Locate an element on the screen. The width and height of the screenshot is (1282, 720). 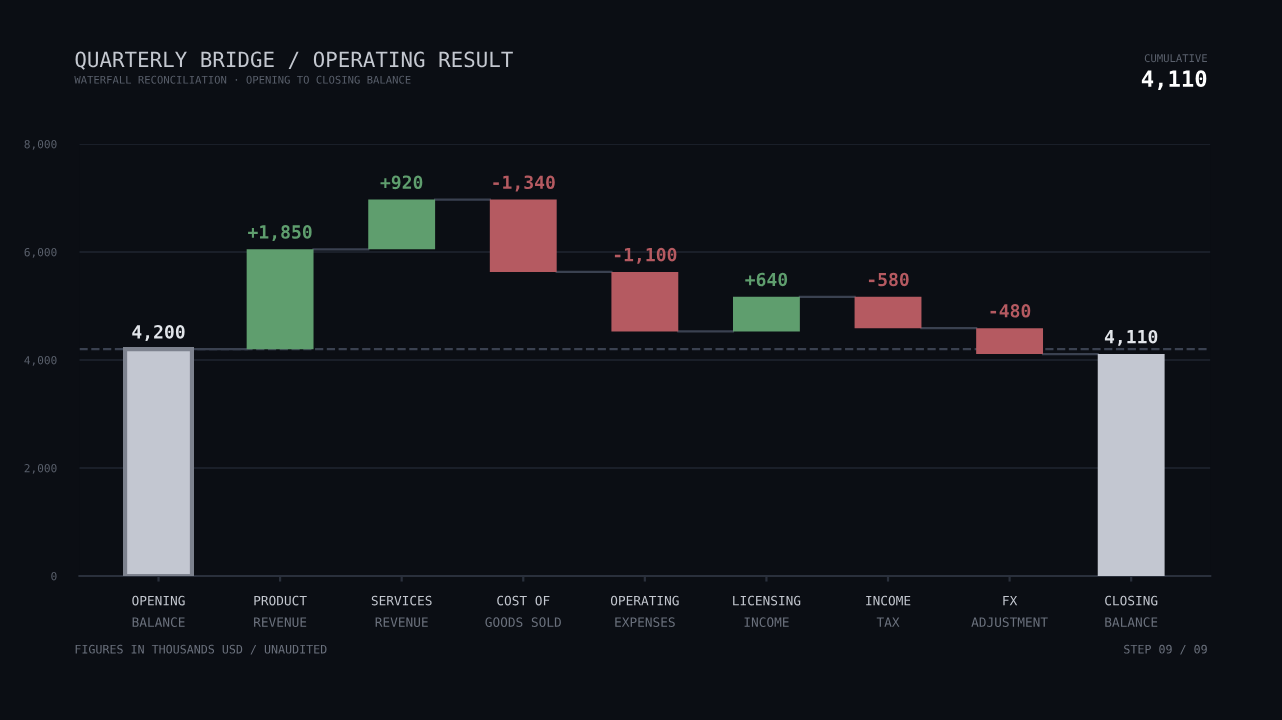
data-label: 4,110 is located at coordinates (1131, 337).